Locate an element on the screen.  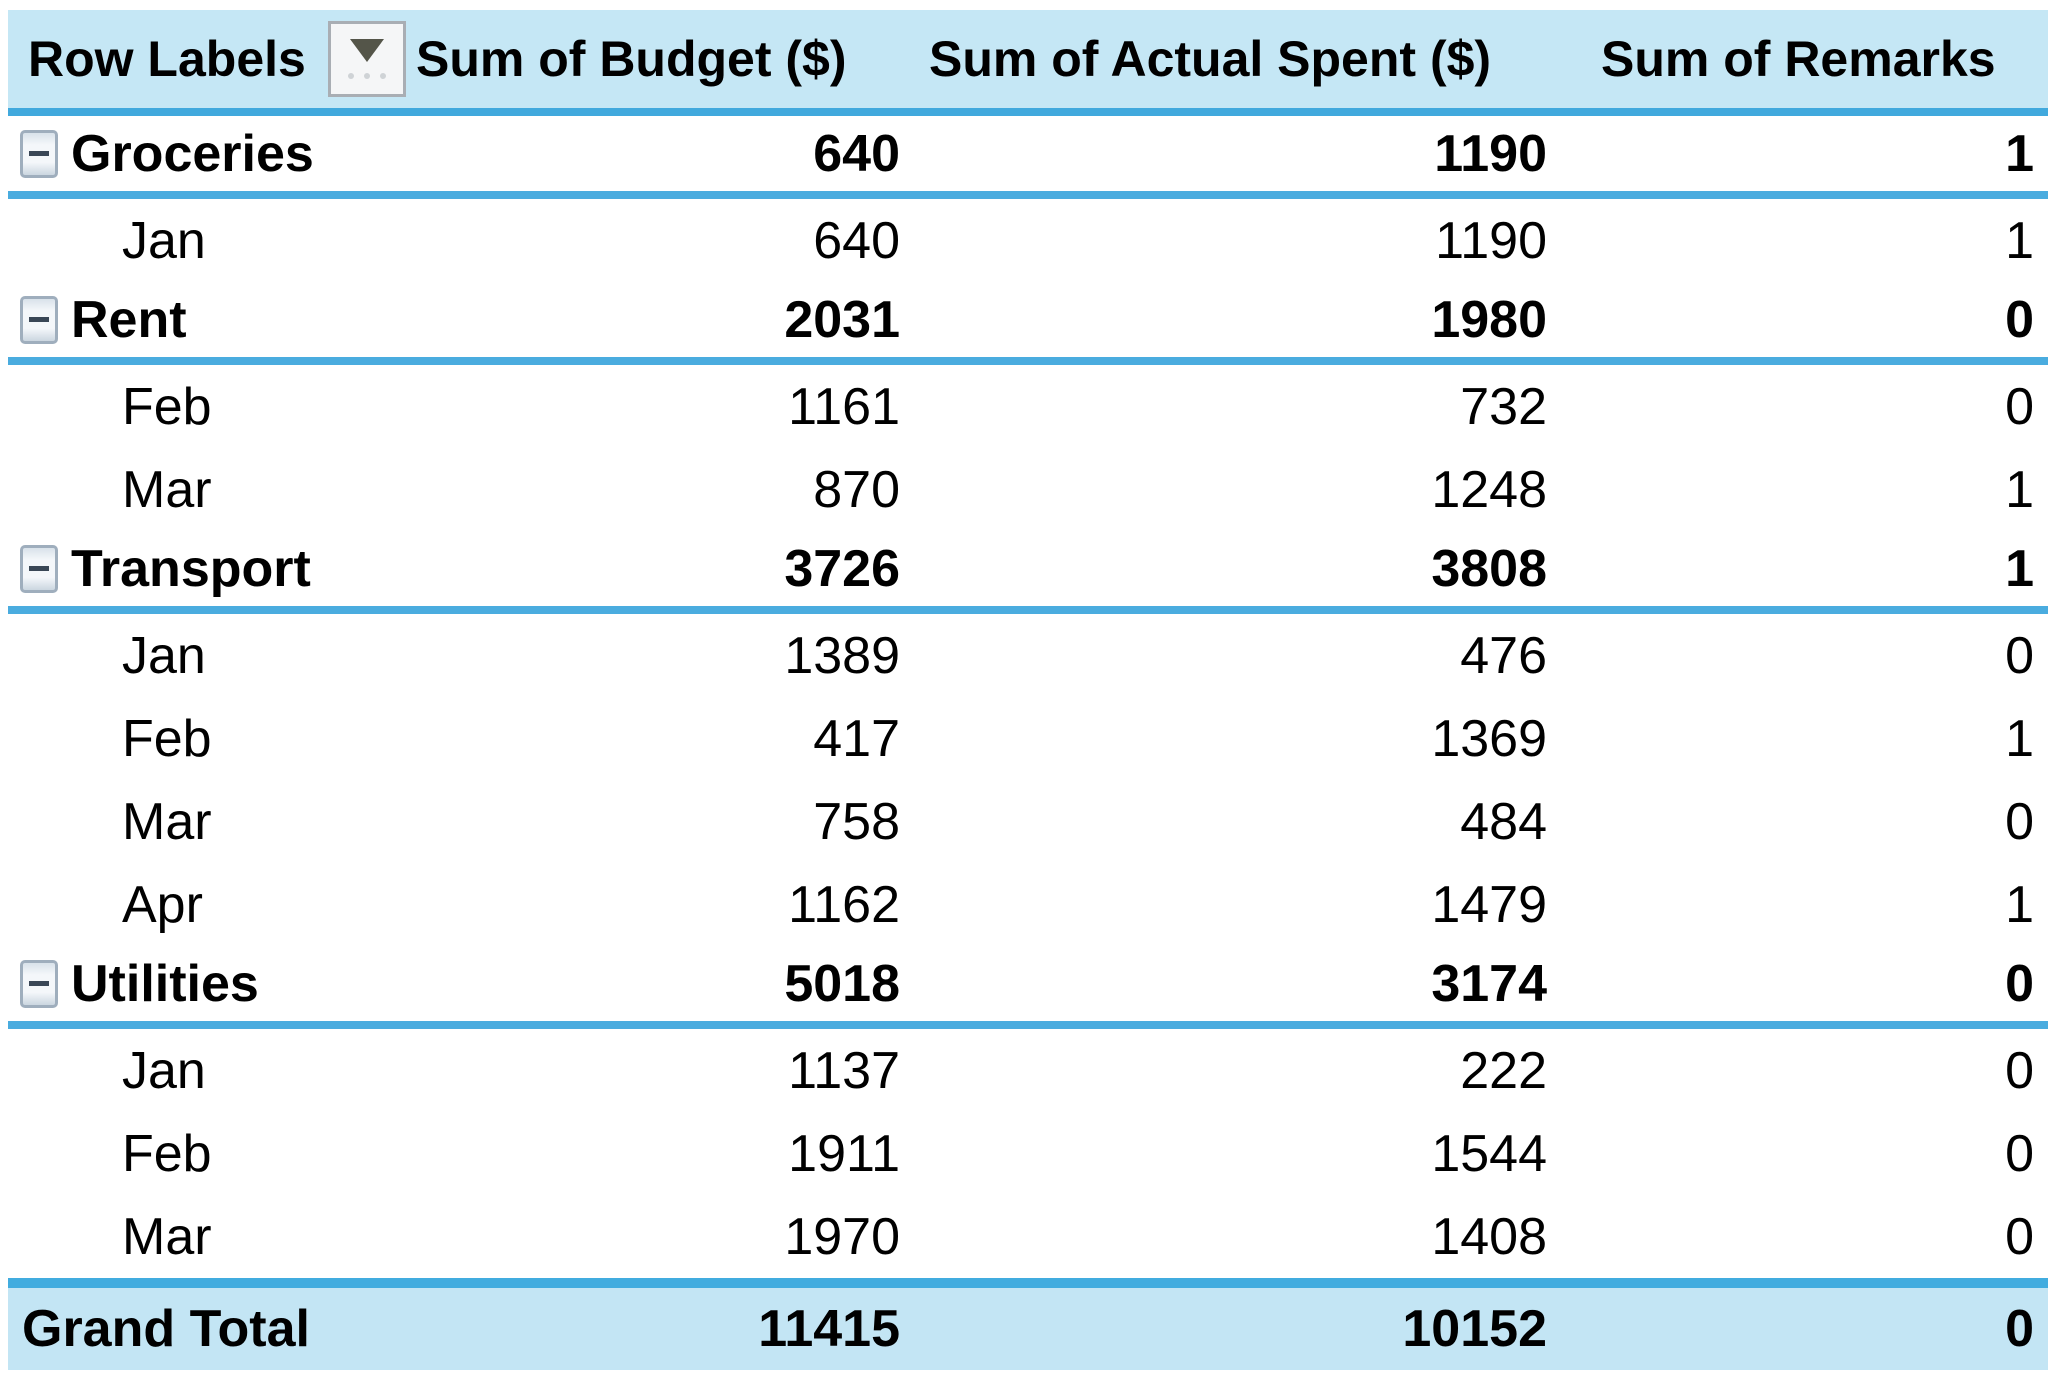
row-label-cell: Transport is located at coordinates (208, 569).